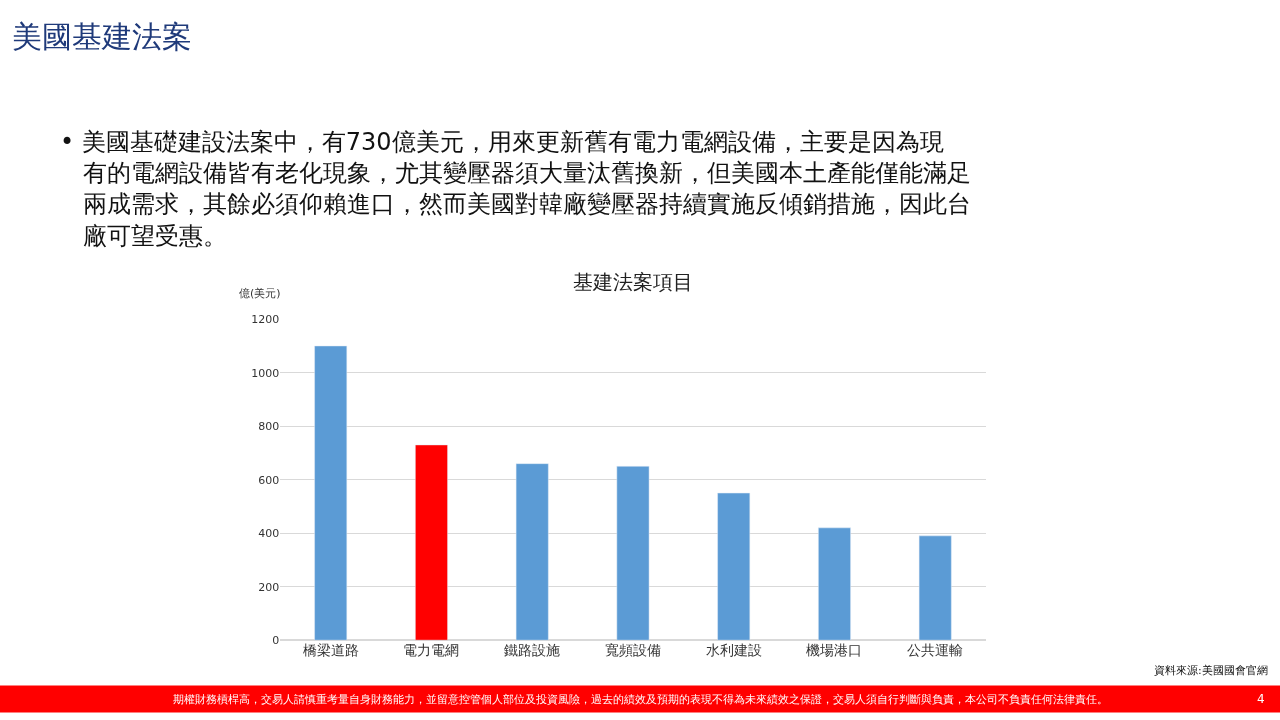  I want to click on chart-title: 基建法案項目, so click(633, 282).